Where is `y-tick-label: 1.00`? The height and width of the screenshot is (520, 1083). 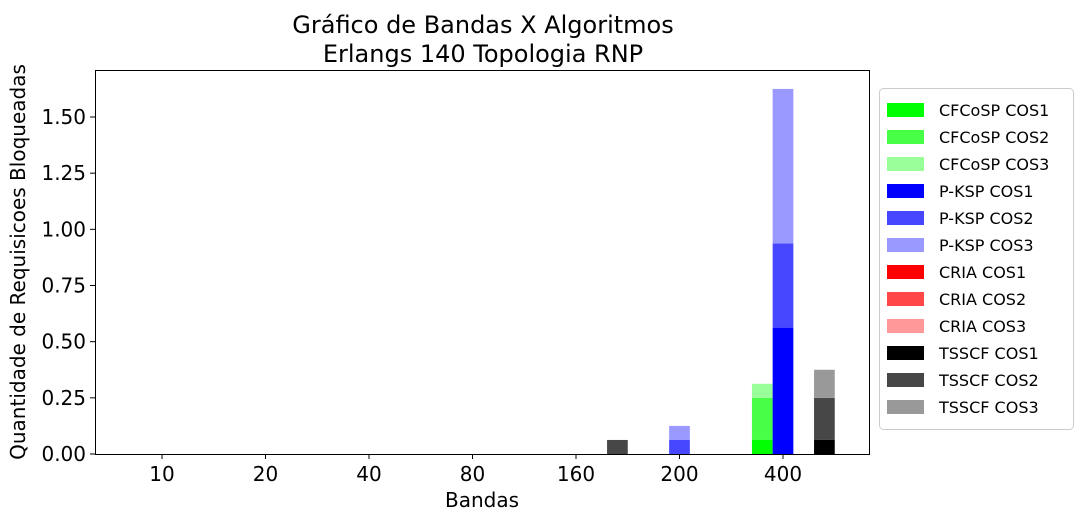 y-tick-label: 1.00 is located at coordinates (63, 229).